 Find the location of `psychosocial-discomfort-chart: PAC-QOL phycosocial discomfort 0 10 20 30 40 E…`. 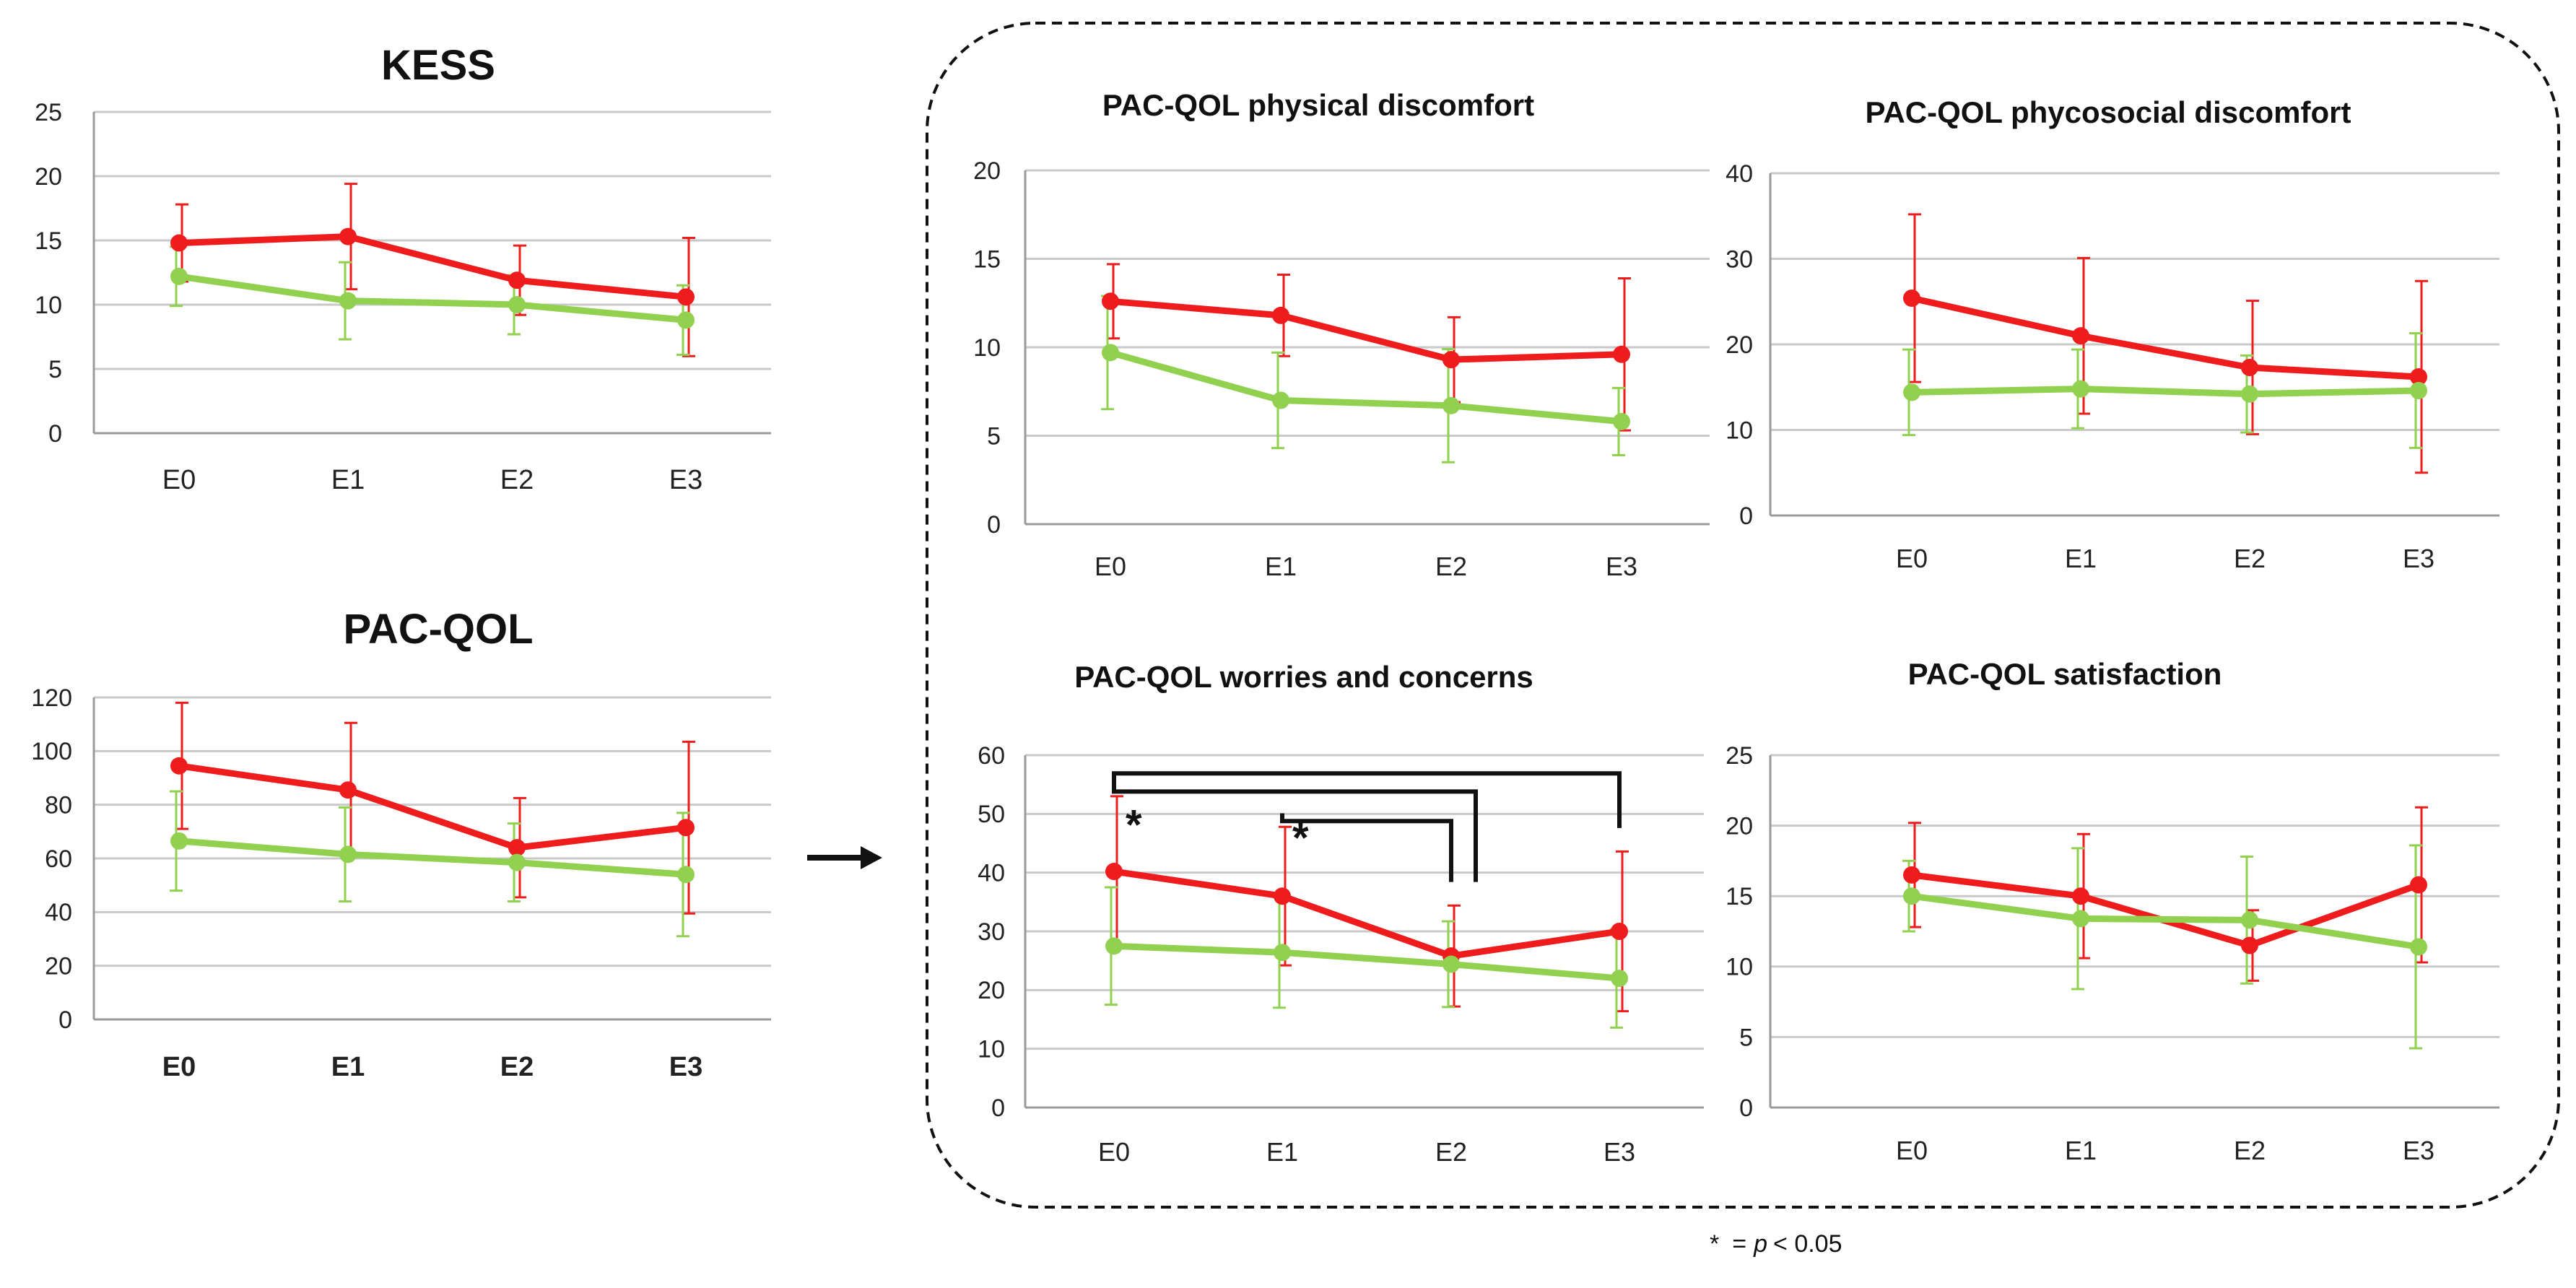

psychosocial-discomfort-chart: PAC-QOL phycosocial discomfort 0 10 20 30 40 E… is located at coordinates (2112, 334).